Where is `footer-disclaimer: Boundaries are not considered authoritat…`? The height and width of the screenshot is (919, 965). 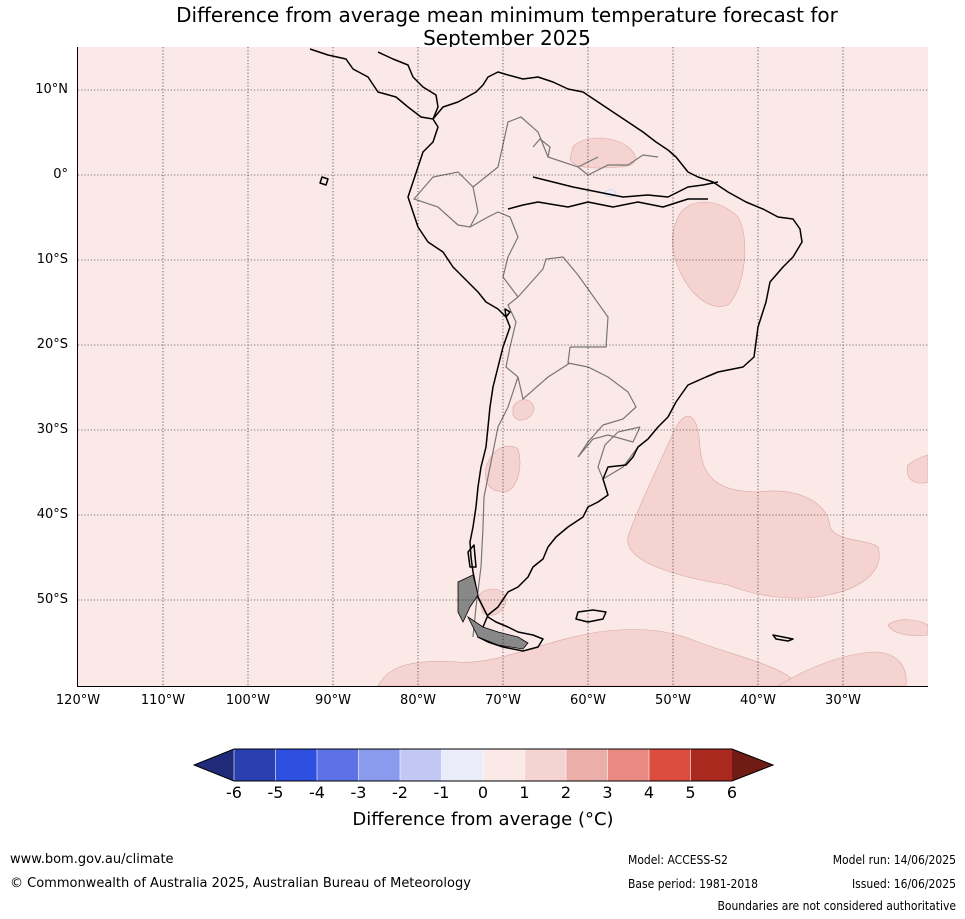 footer-disclaimer: Boundaries are not considered authoritat… is located at coordinates (836, 906).